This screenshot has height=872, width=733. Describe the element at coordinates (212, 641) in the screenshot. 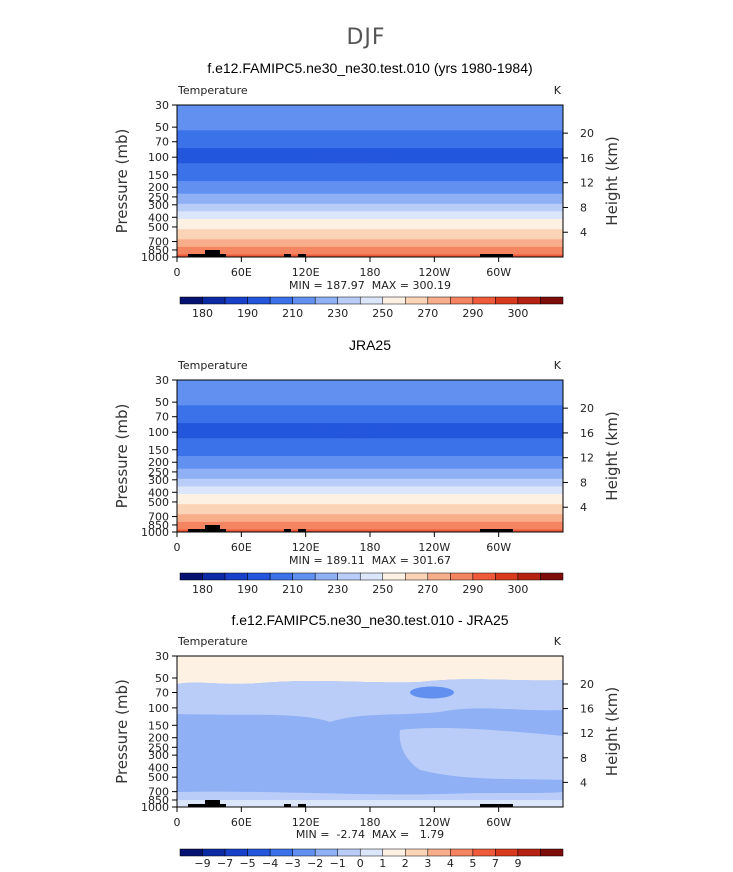

I see `panel-left-label: Temperature` at that location.